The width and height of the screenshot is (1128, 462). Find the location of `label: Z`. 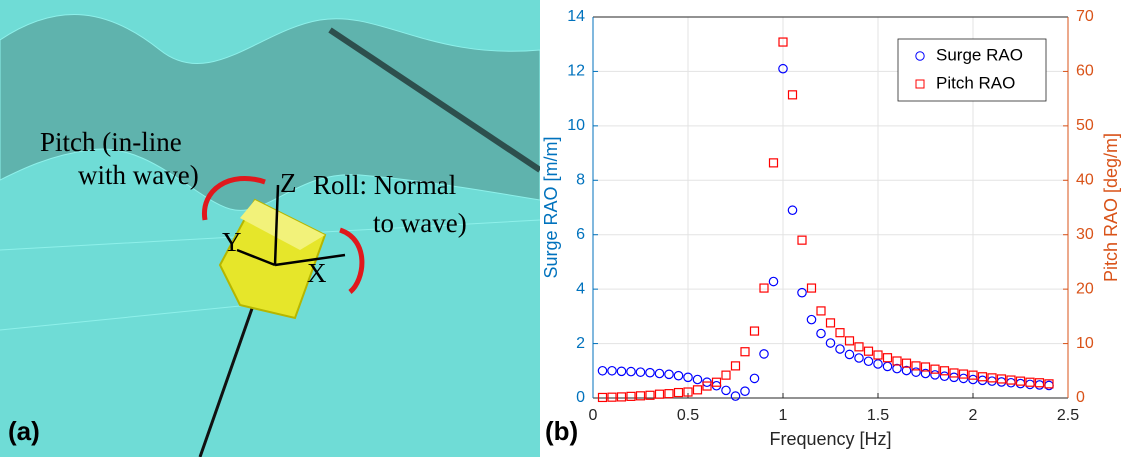

label: Z is located at coordinates (288, 183).